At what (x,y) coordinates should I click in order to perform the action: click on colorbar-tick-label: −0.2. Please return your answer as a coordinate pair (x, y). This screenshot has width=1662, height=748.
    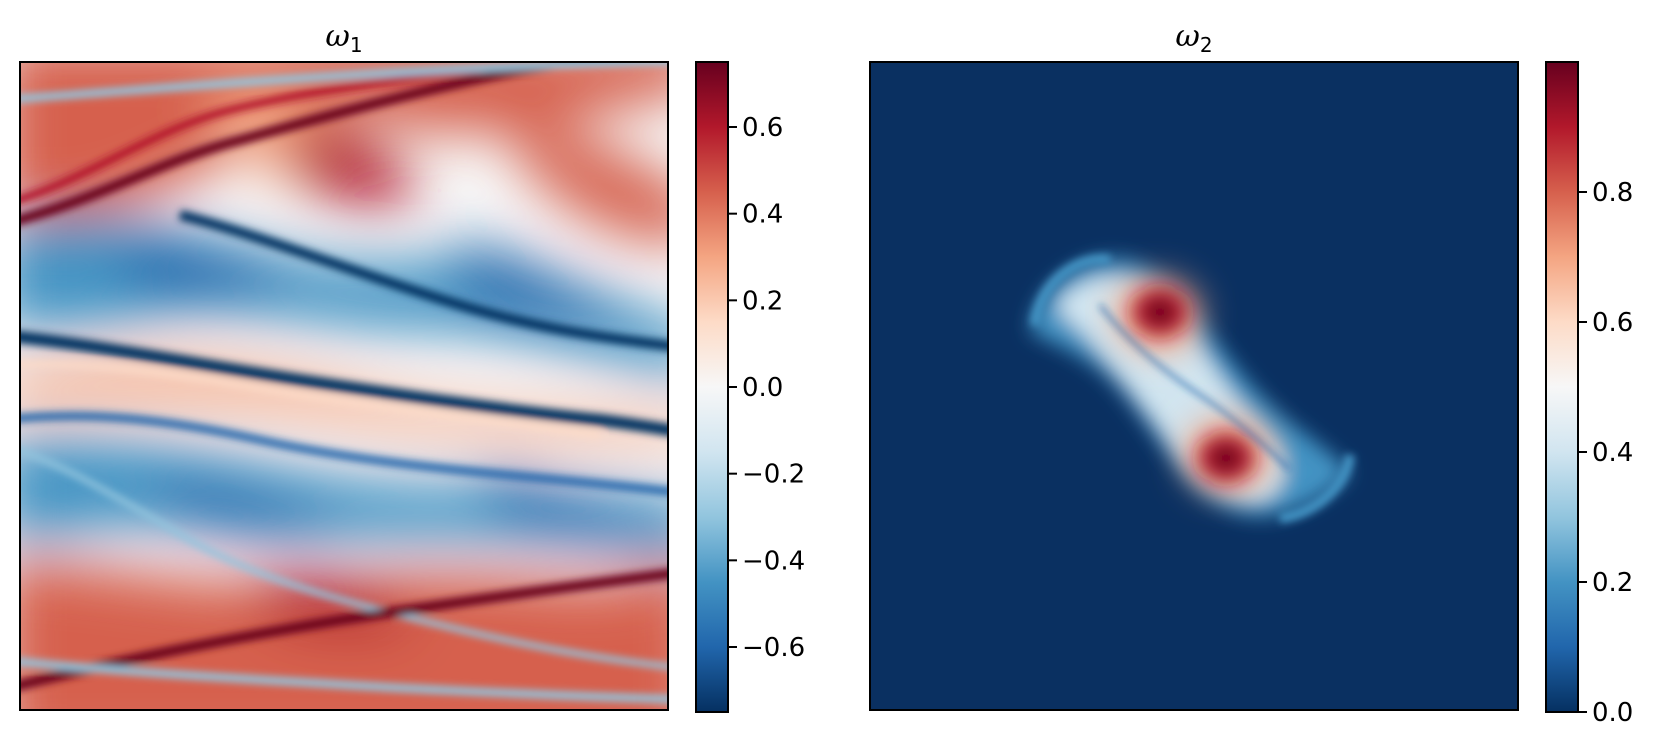
    Looking at the image, I should click on (773, 475).